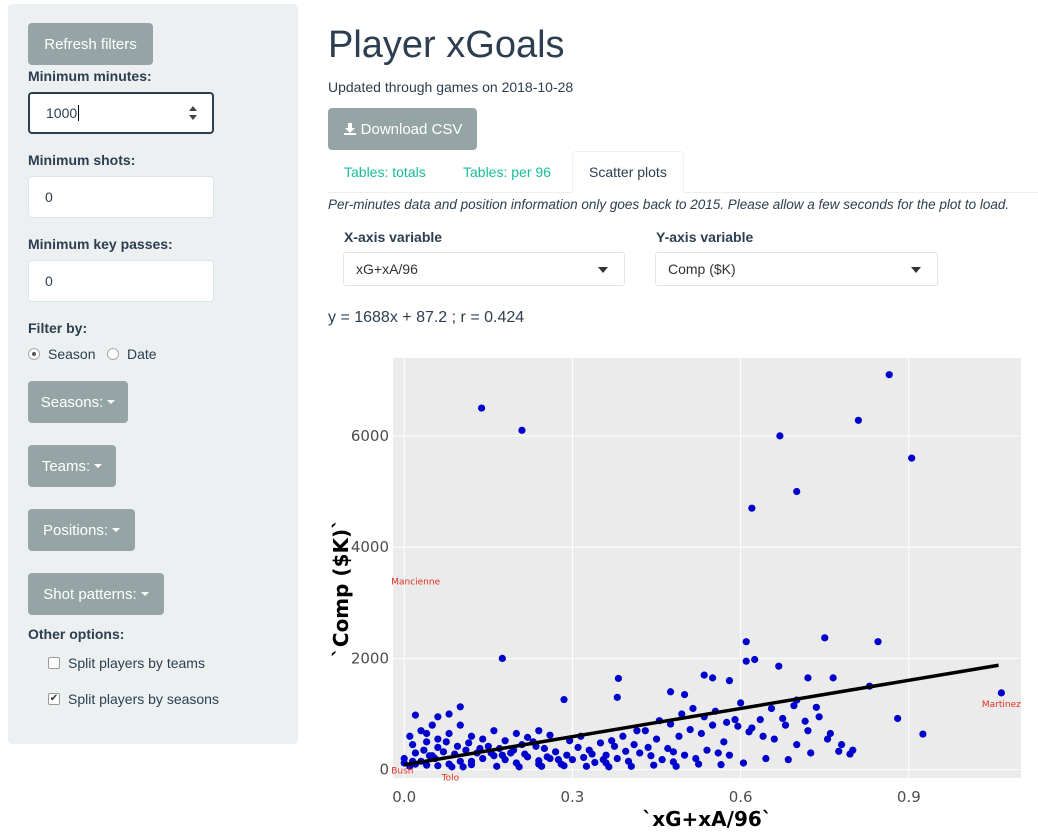 Image resolution: width=1038 pixels, height=836 pixels. Describe the element at coordinates (705, 237) in the screenshot. I see `y-axis-select-label: Y-axis variable` at that location.